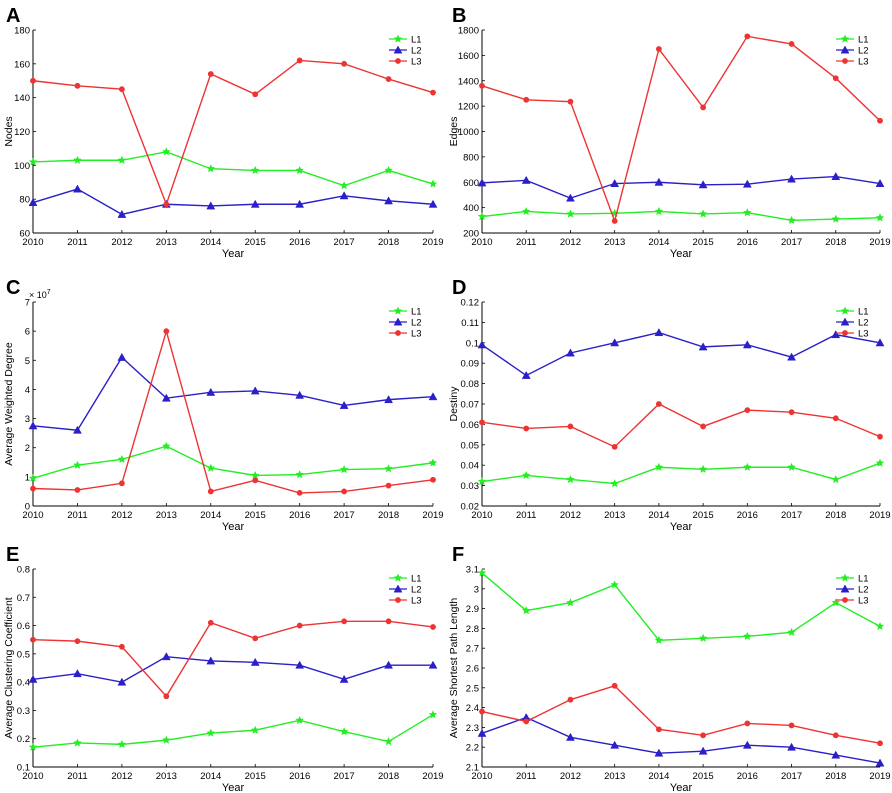 The height and width of the screenshot is (793, 892). What do you see at coordinates (468, 107) in the screenshot?
I see `y-tick-label: 1200` at bounding box center [468, 107].